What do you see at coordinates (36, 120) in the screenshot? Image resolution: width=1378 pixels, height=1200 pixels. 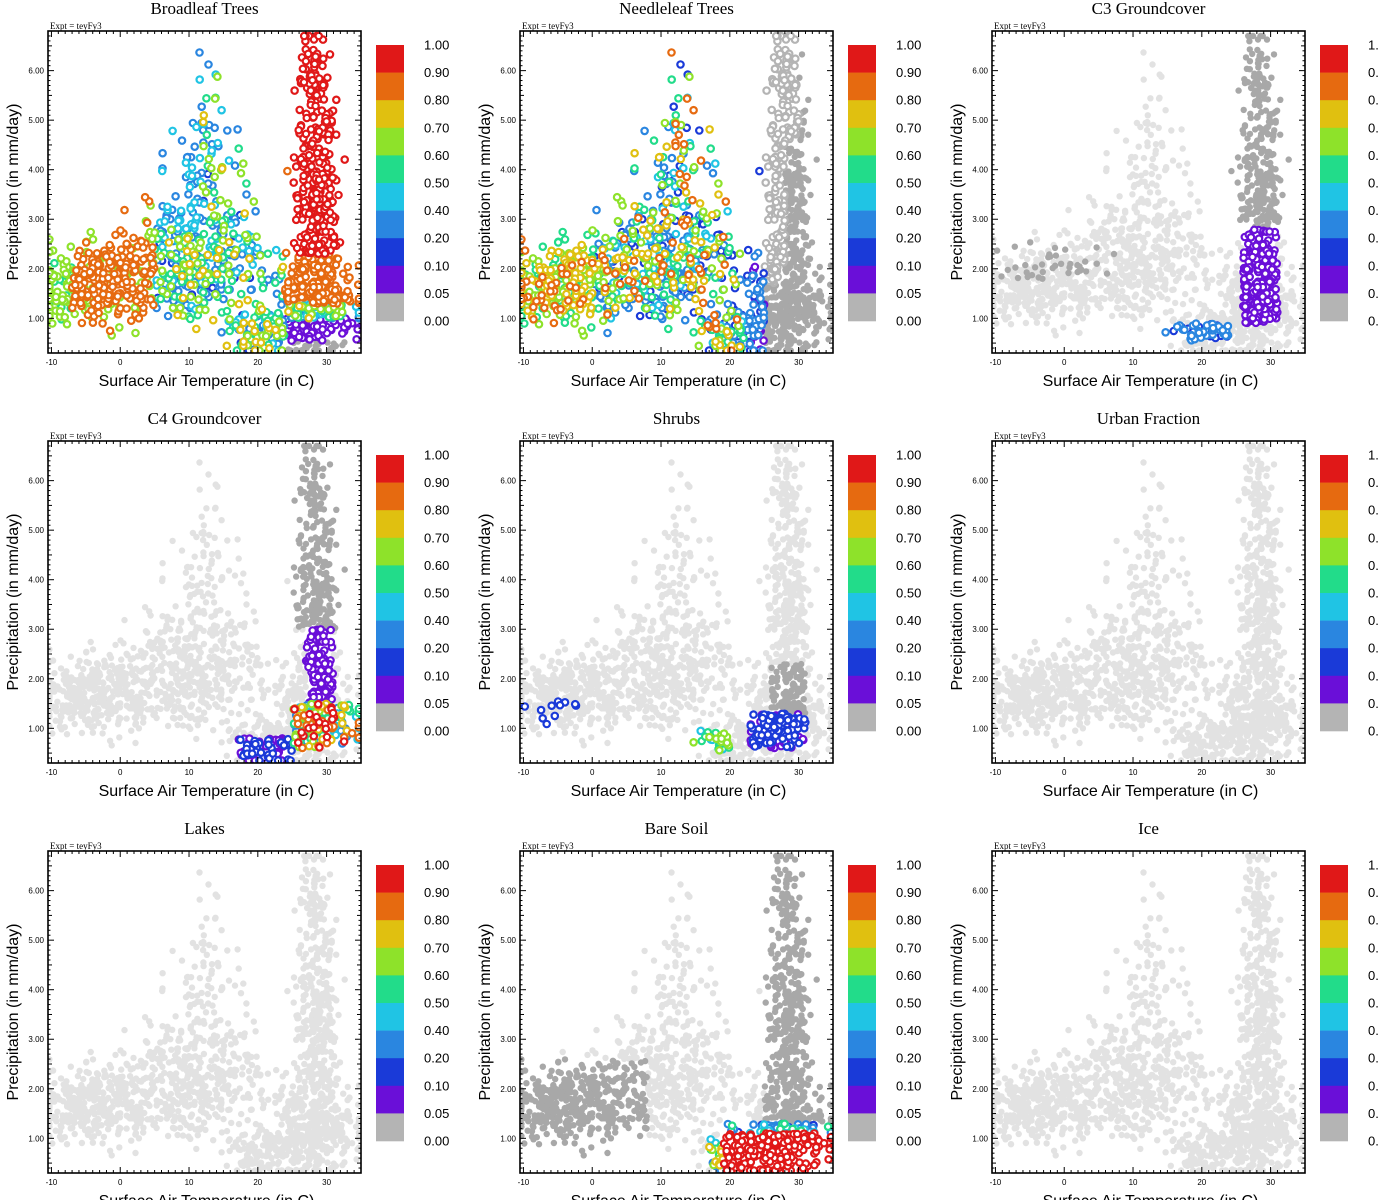 I see `y-tick-label: 5.00` at bounding box center [36, 120].